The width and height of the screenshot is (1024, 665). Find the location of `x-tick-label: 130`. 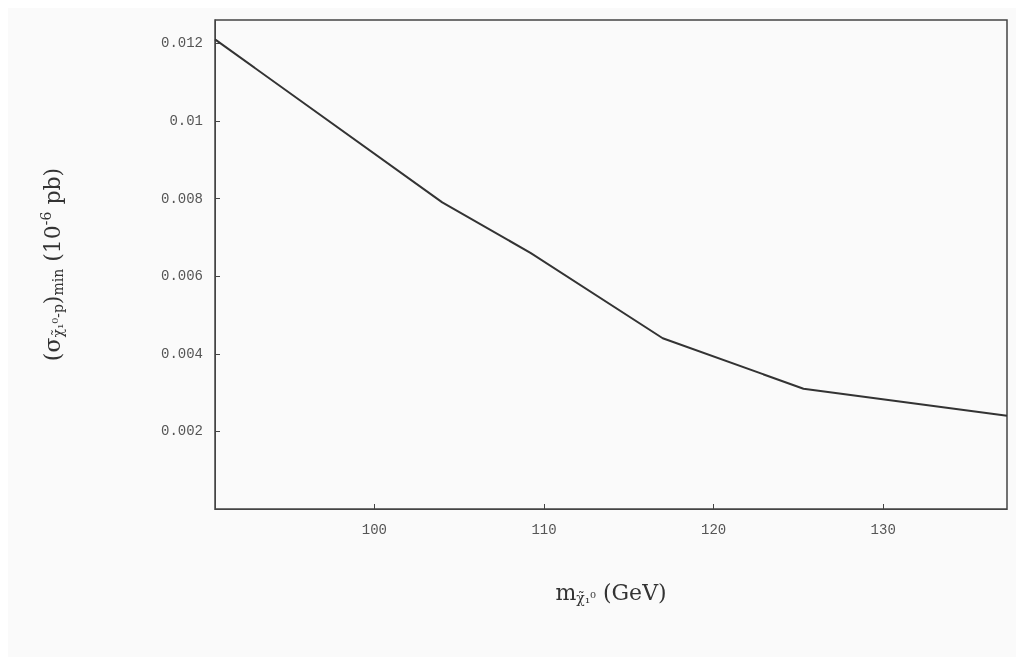

x-tick-label: 130 is located at coordinates (883, 530).